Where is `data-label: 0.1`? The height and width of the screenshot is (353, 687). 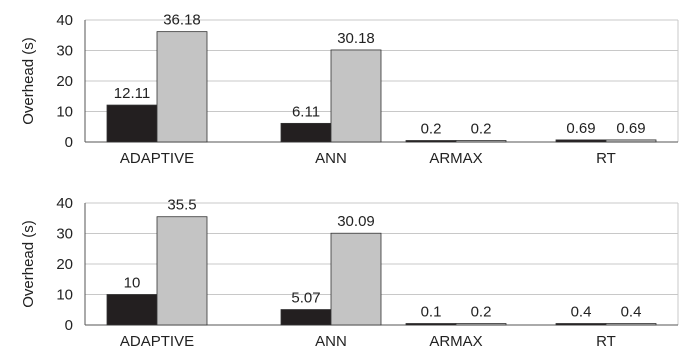
data-label: 0.1 is located at coordinates (431, 312).